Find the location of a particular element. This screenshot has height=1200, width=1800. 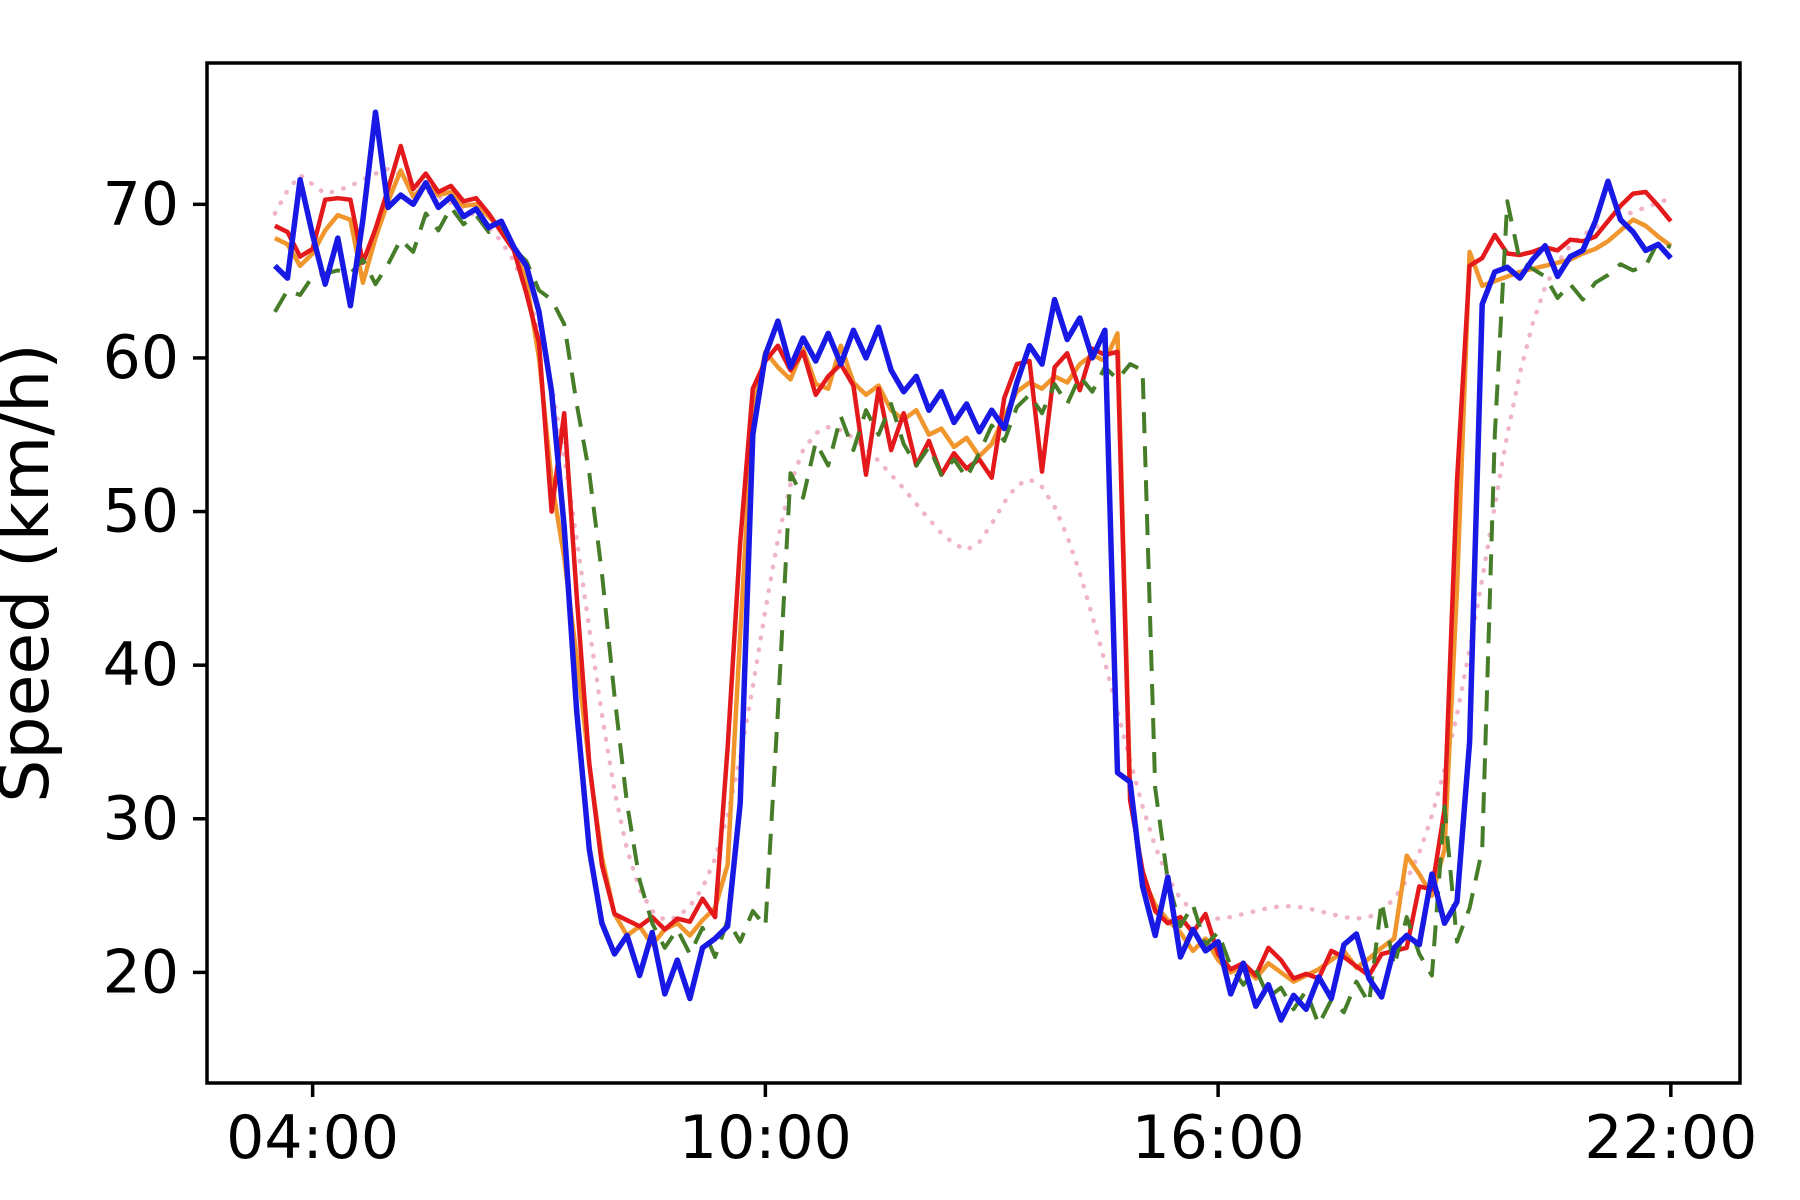

y-tick-label: 70 is located at coordinates (141, 204).